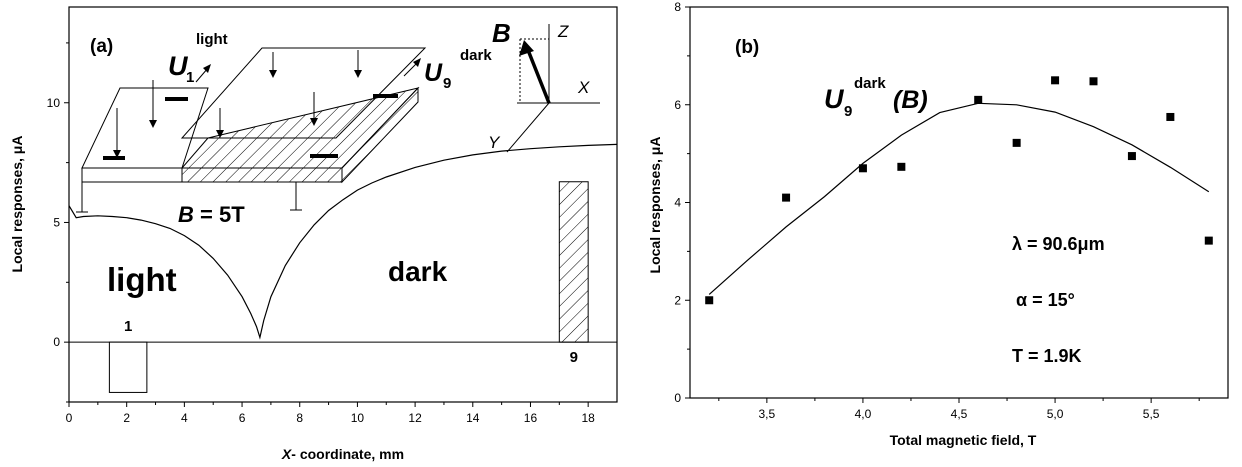 This screenshot has height=467, width=1242. I want to click on panel-a-label: (a), so click(101, 46).